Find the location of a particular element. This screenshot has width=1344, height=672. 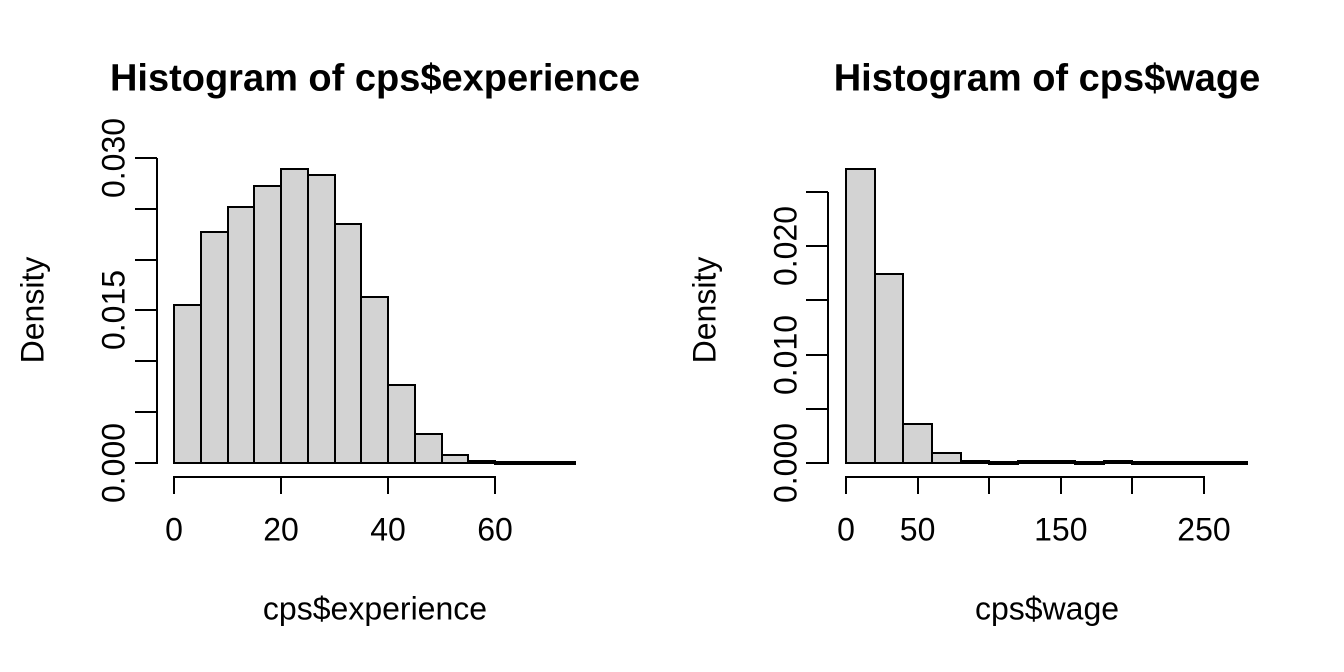

chart-title: Histogram of cps$wage is located at coordinates (1047, 78).